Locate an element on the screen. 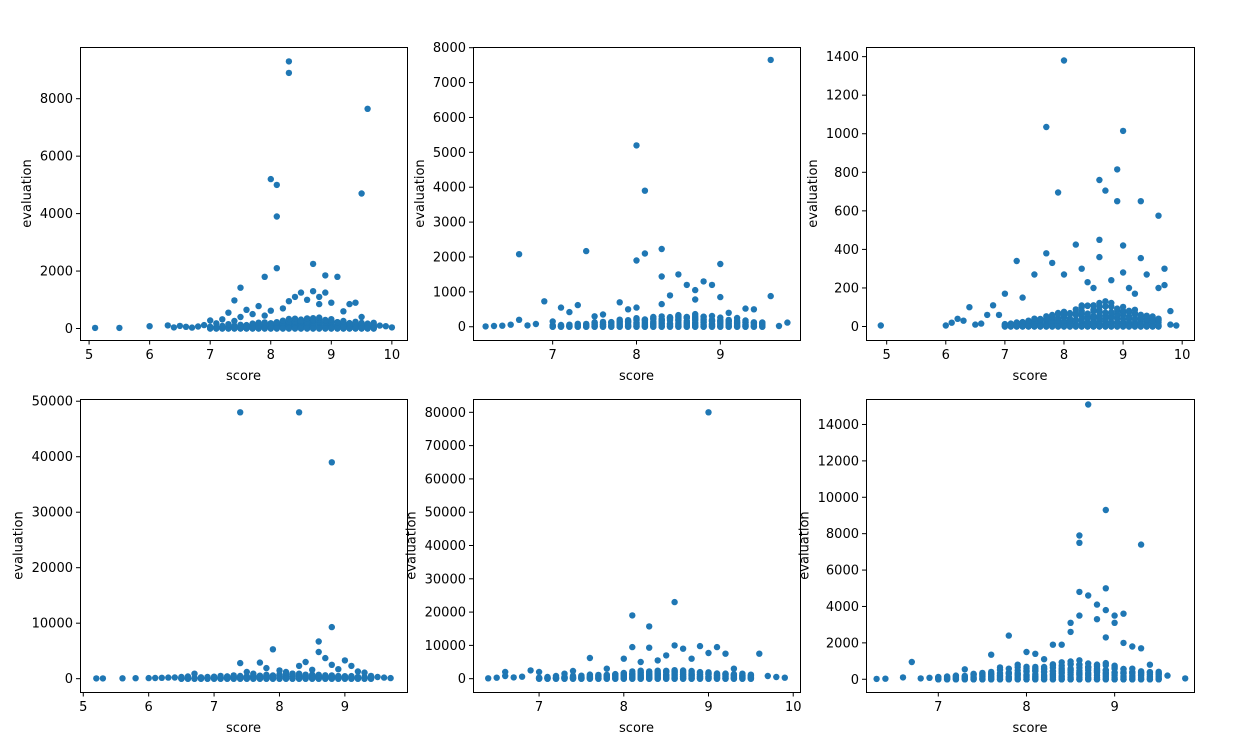 The image size is (1254, 754). y-tick-label: 14000 is located at coordinates (838, 425).